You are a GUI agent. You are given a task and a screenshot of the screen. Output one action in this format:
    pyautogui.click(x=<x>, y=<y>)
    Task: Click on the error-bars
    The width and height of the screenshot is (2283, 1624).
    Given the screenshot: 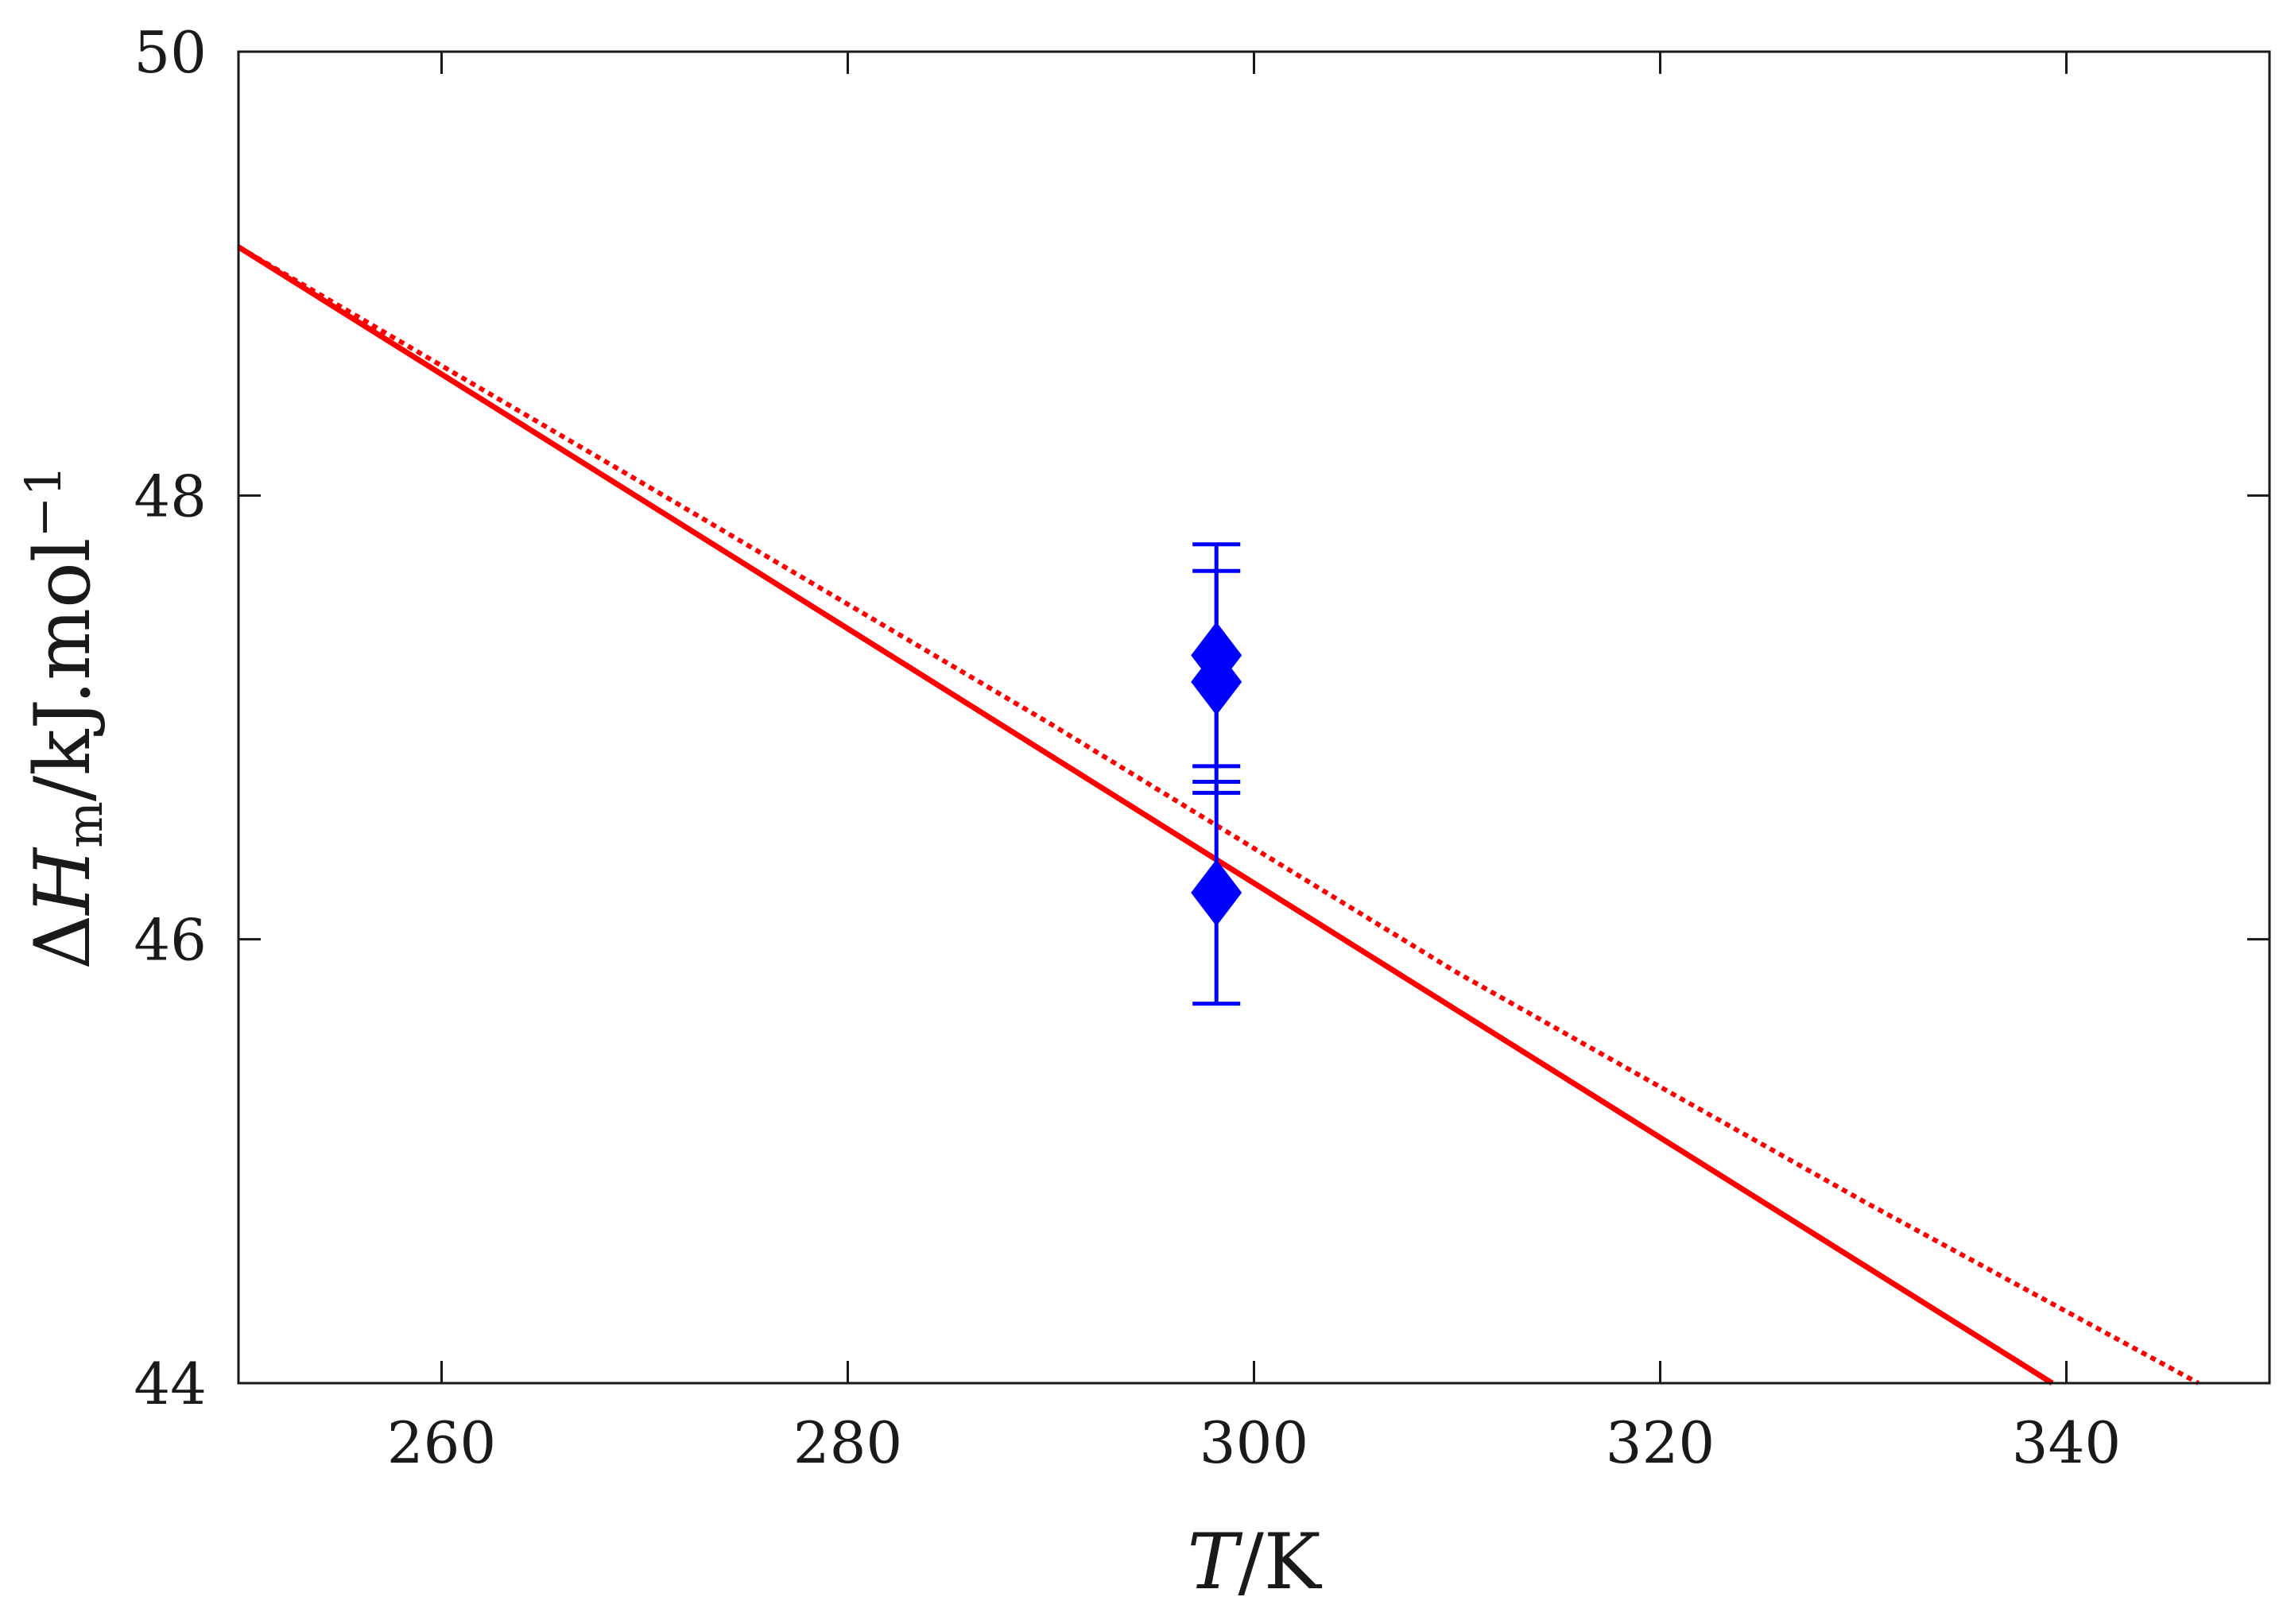 What is the action you would take?
    pyautogui.click(x=1216, y=774)
    